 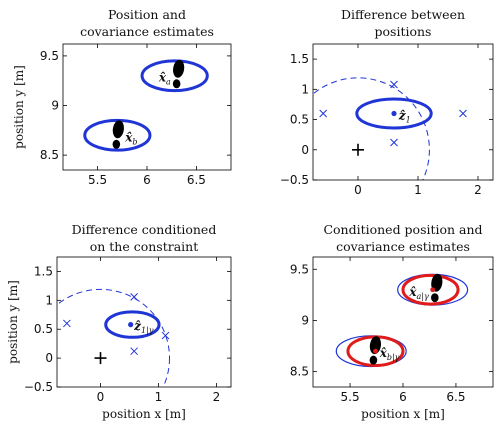 What do you see at coordinates (147, 330) in the screenshot?
I see `annotation-subscript: 1|γ` at bounding box center [147, 330].